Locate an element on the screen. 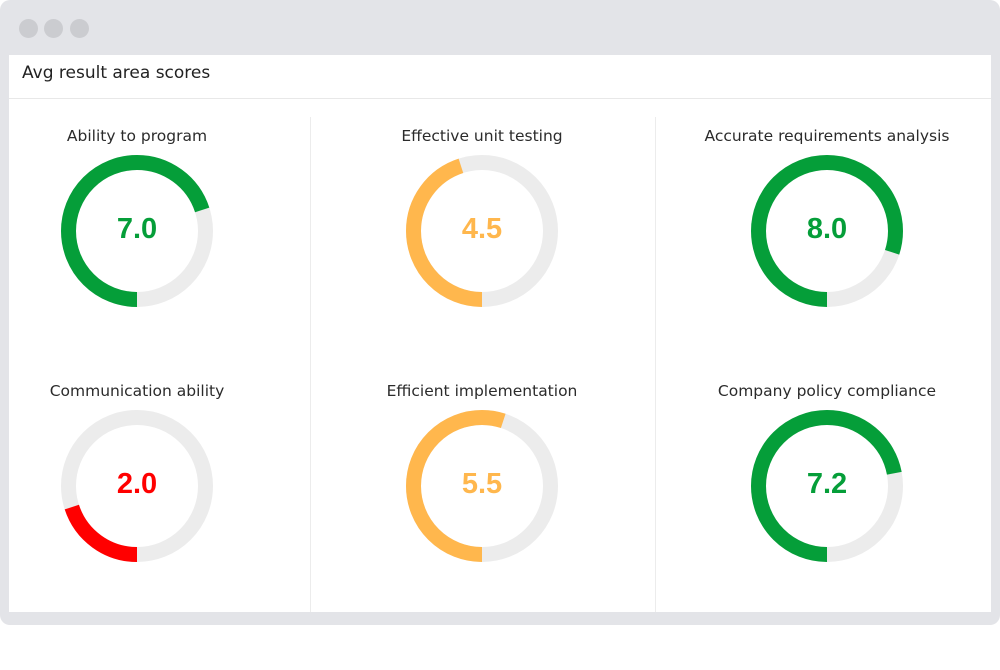 The image size is (1000, 670). gauge: 7.0 is located at coordinates (137, 231).